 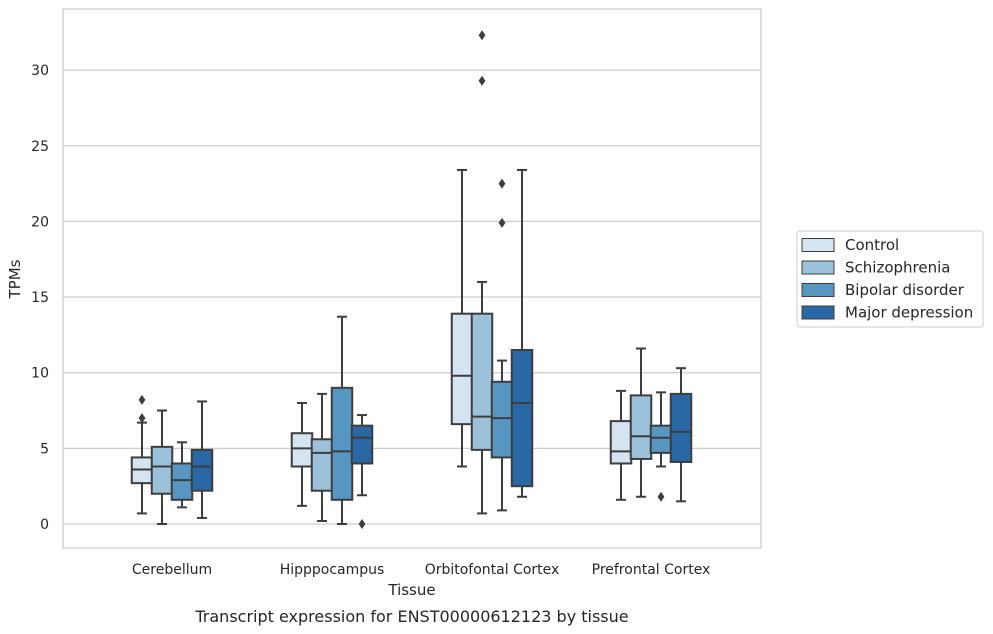 What do you see at coordinates (40, 374) in the screenshot?
I see `y-tick-label: 10` at bounding box center [40, 374].